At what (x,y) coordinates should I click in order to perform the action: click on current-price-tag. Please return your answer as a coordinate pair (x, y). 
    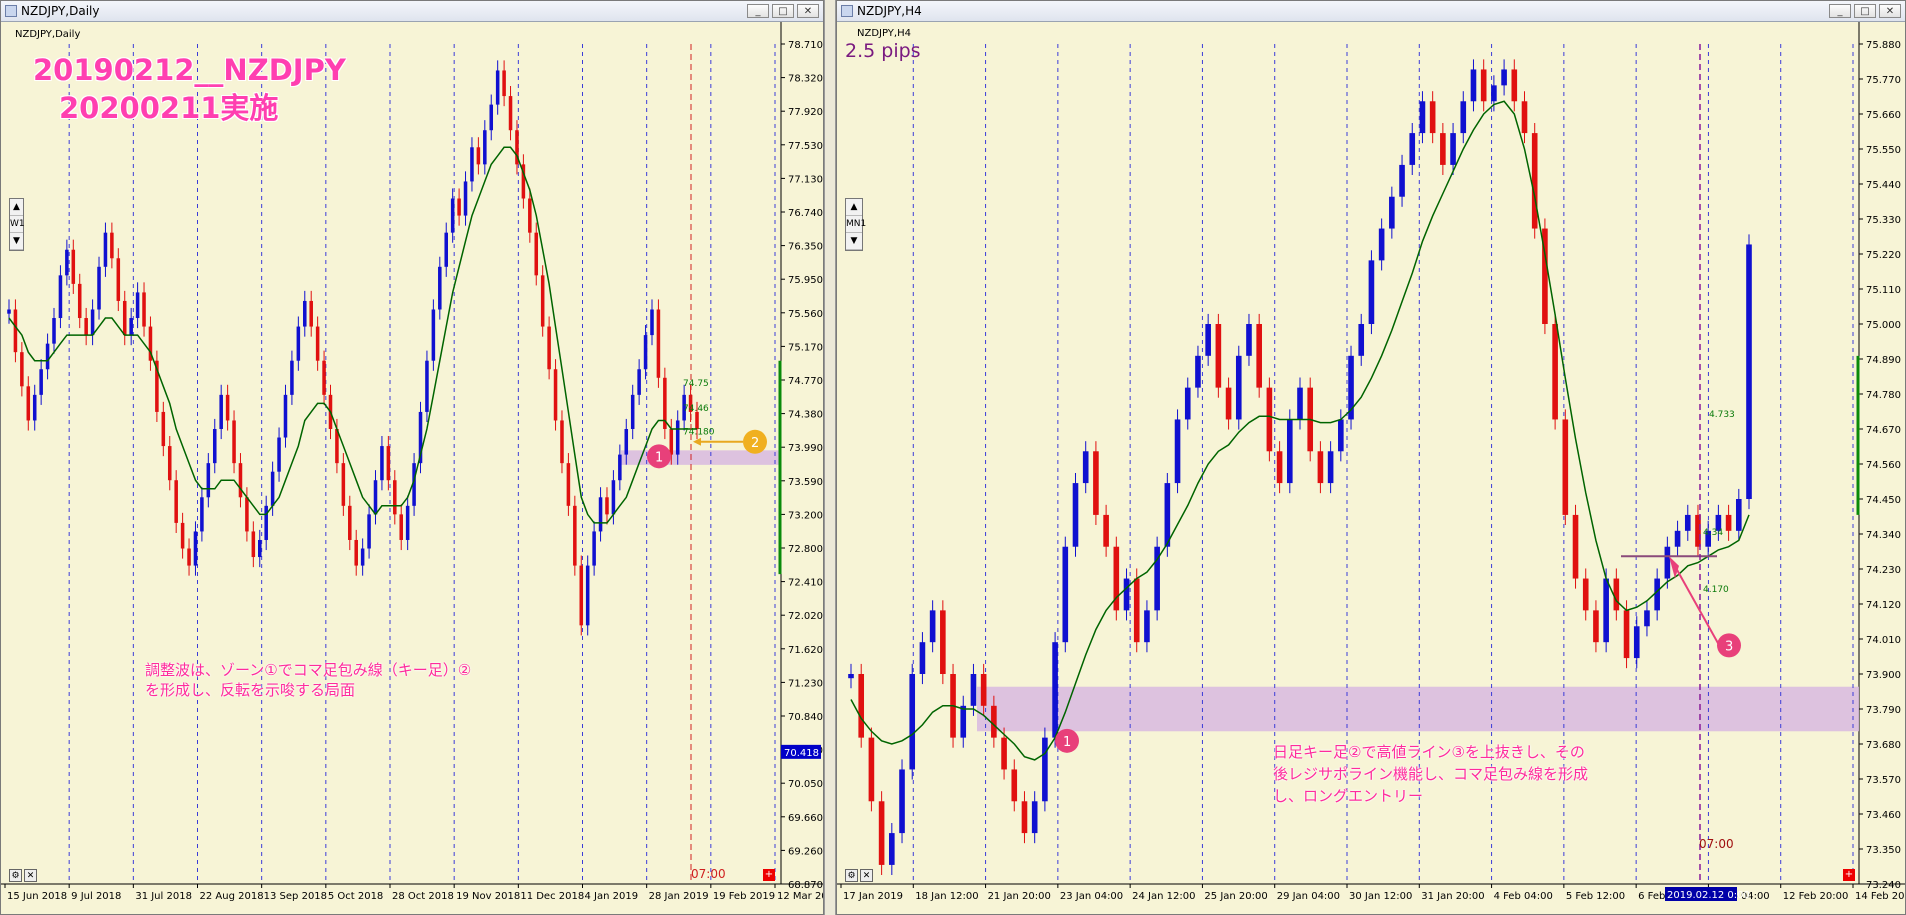
    Looking at the image, I should click on (801, 751).